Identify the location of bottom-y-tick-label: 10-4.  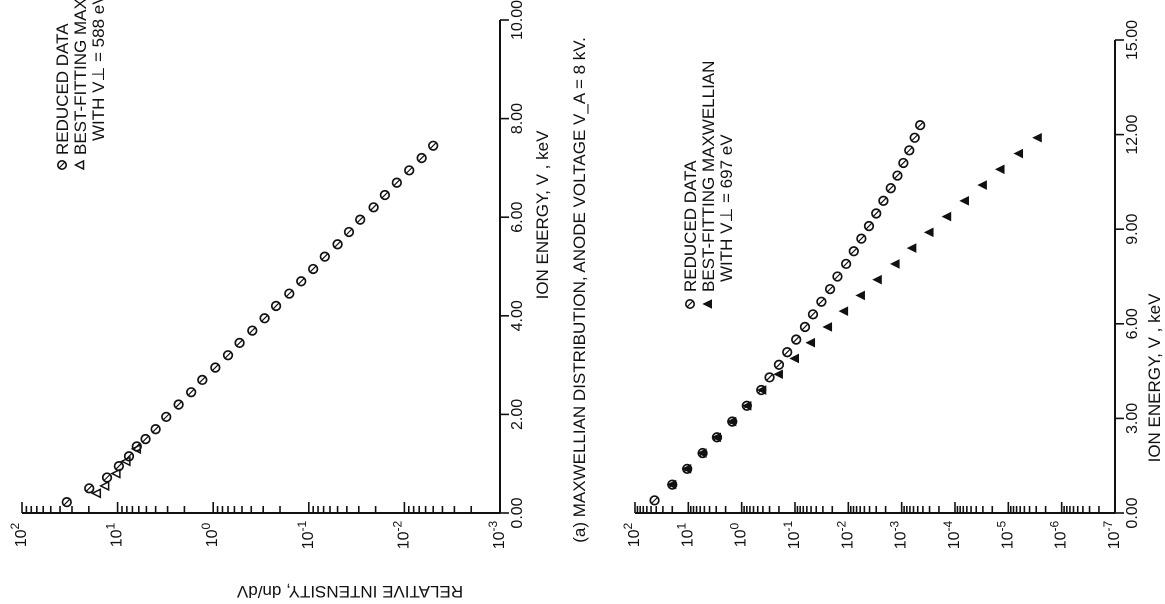
(952, 534).